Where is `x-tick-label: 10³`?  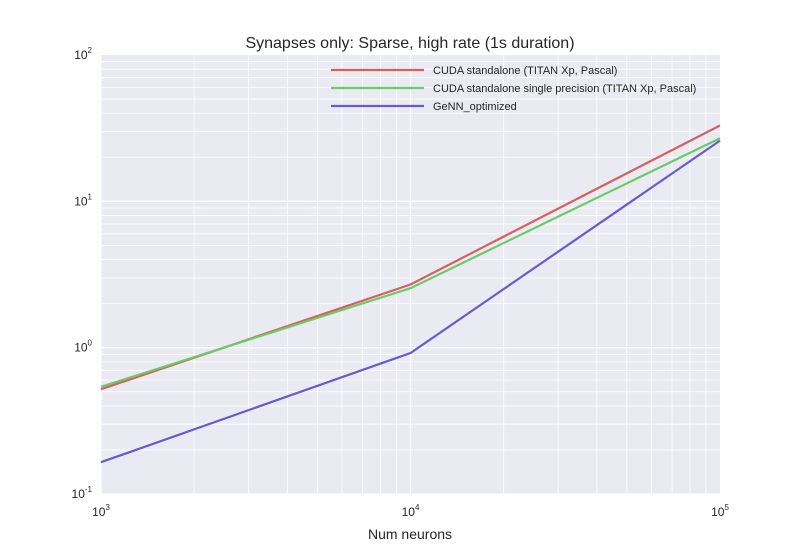 x-tick-label: 10³ is located at coordinates (101, 511).